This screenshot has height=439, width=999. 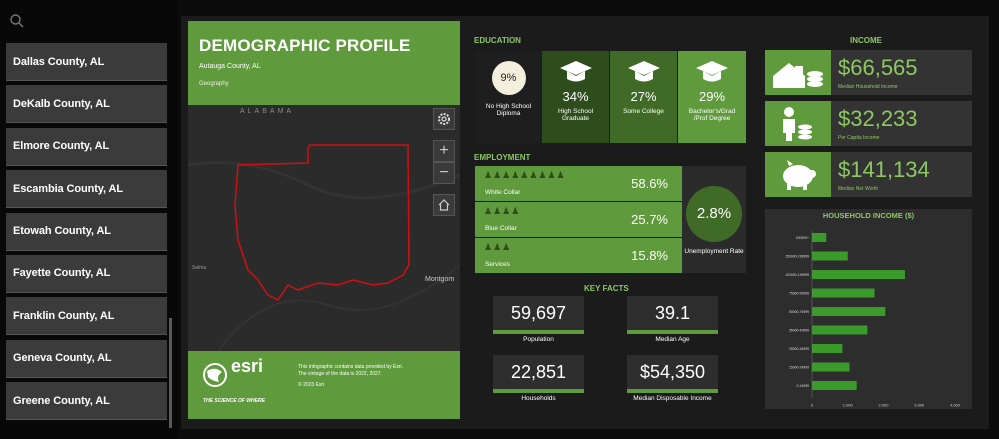 What do you see at coordinates (878, 67) in the screenshot?
I see `income-value: $66,565` at bounding box center [878, 67].